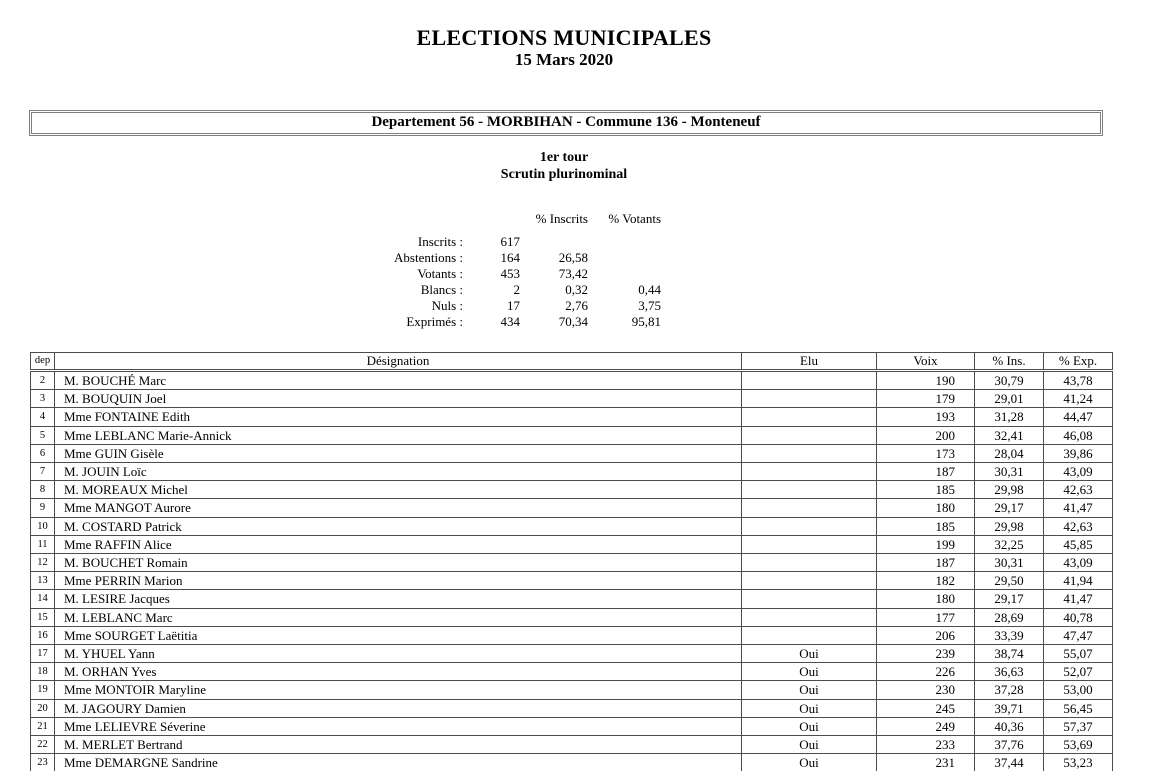 This screenshot has width=1160, height=771. Describe the element at coordinates (398, 508) in the screenshot. I see `candidate-designation: Mme MANGOT Aurore` at that location.